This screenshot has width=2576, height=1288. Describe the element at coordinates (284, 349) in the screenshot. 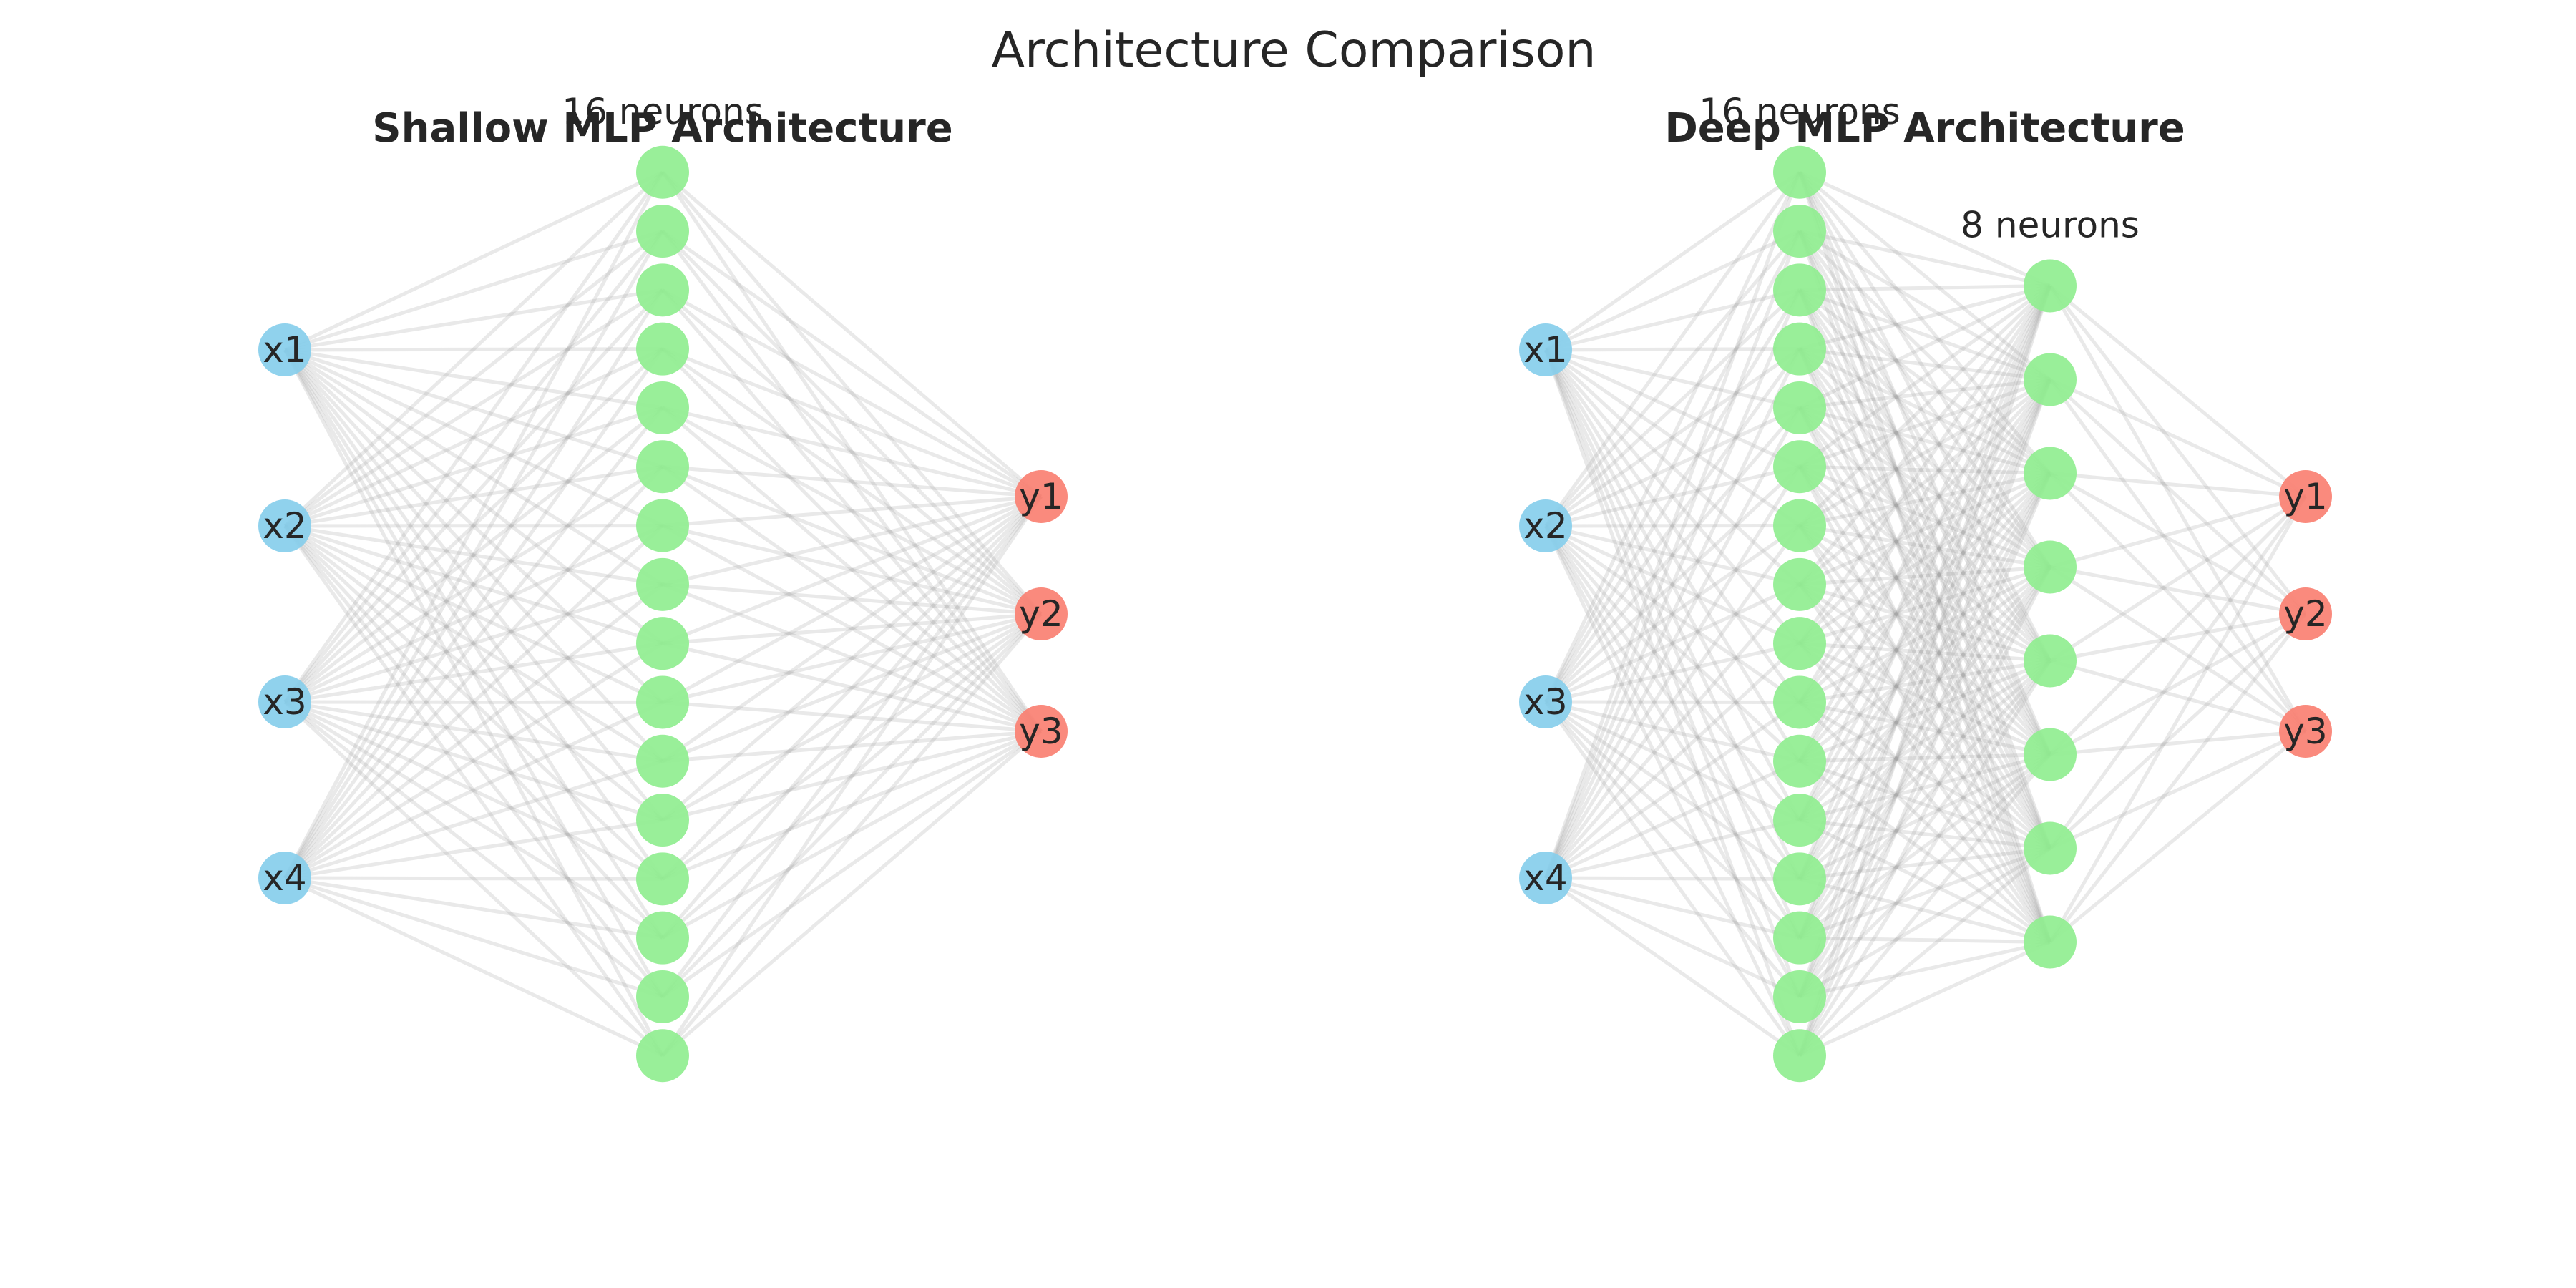

I see `input-neuron` at that location.